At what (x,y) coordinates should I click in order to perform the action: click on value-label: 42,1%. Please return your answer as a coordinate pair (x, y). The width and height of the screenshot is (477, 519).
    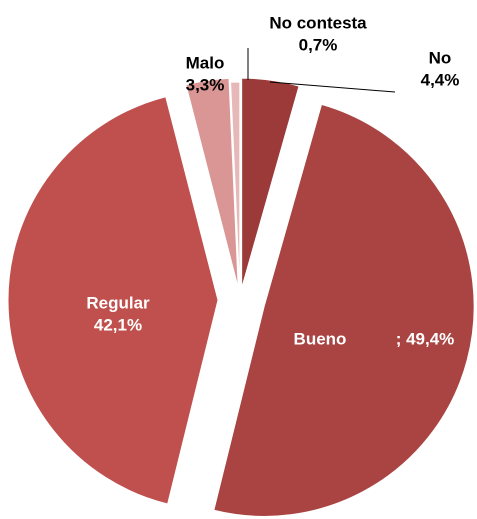
    Looking at the image, I should click on (118, 324).